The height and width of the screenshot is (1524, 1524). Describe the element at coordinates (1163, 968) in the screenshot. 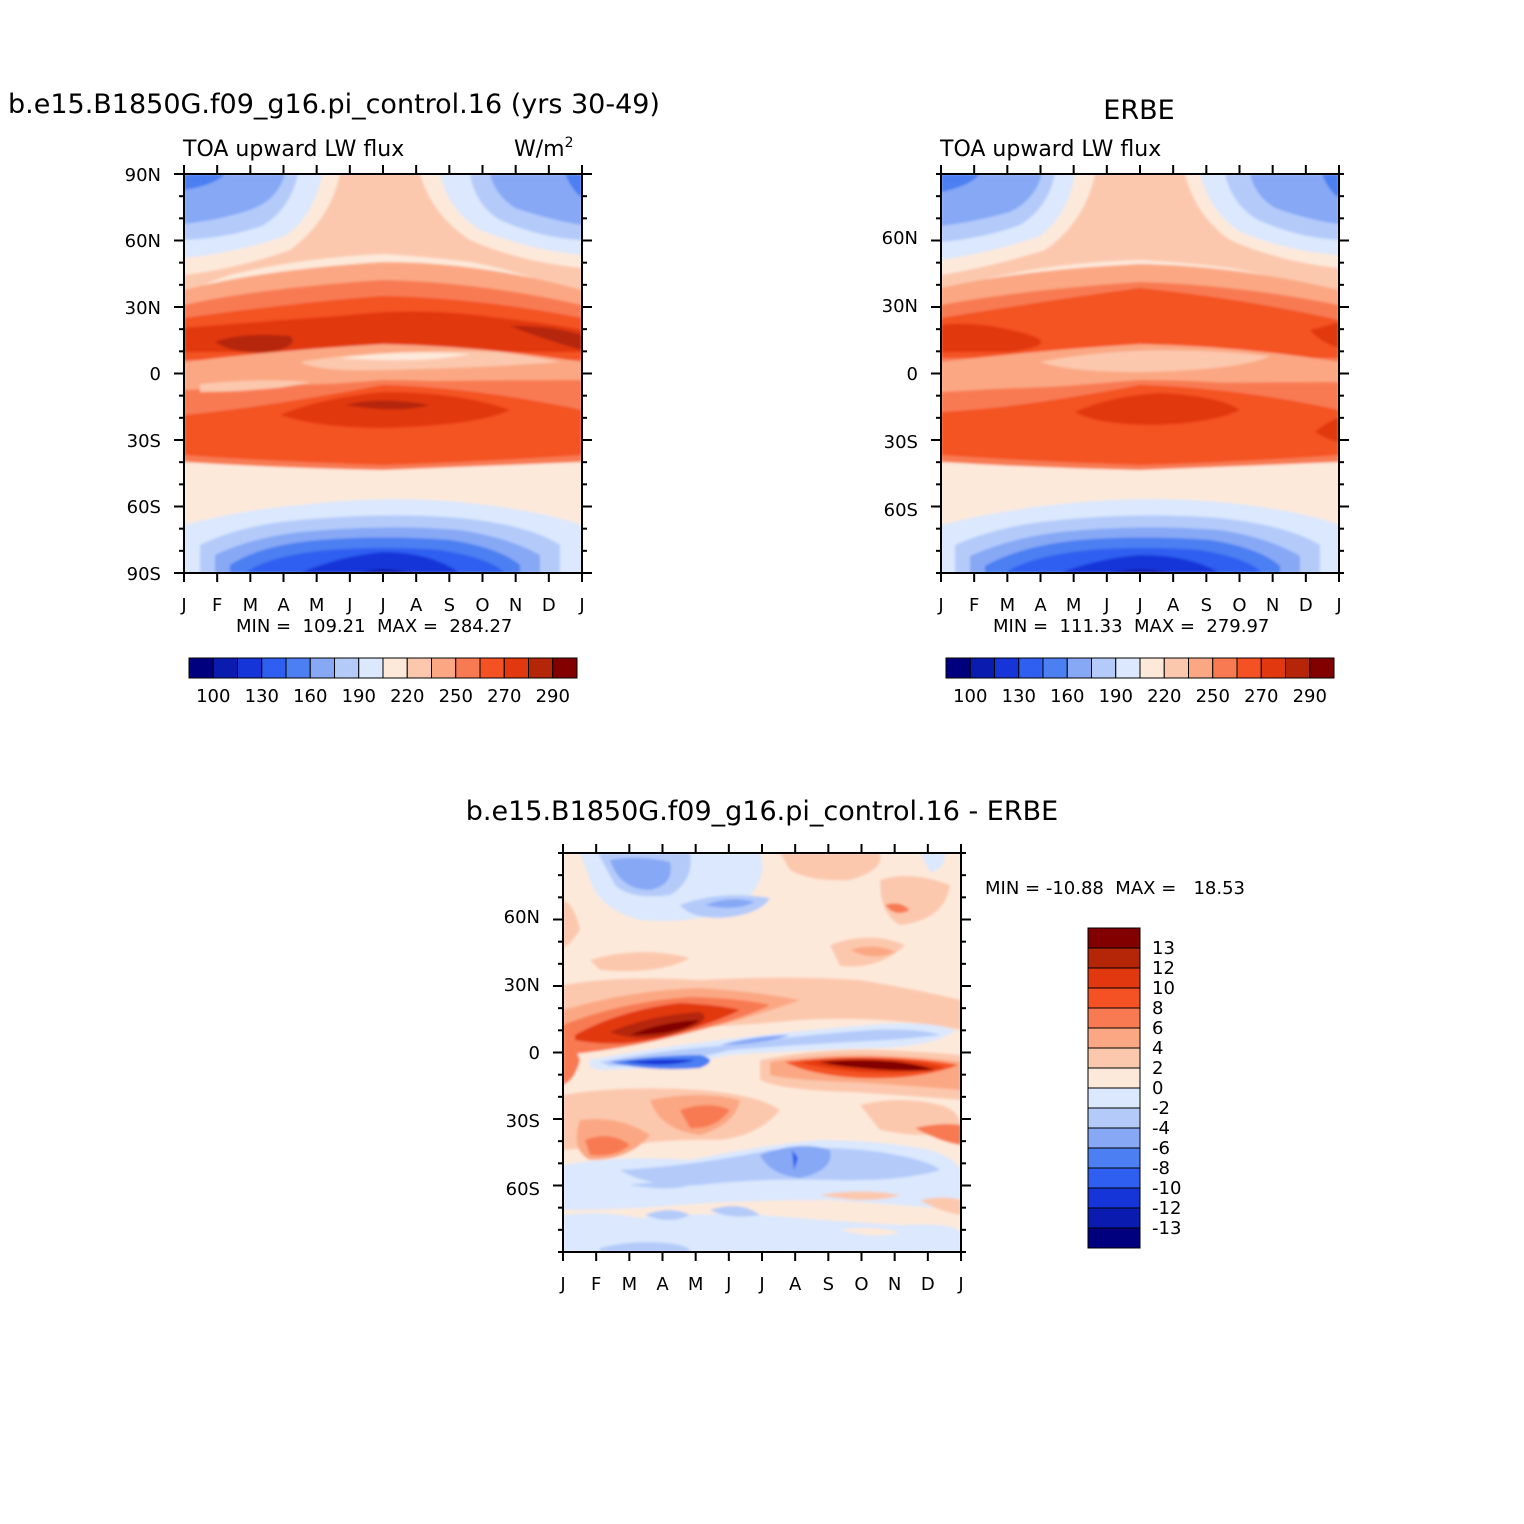

I see `colorbar-label: 12` at that location.